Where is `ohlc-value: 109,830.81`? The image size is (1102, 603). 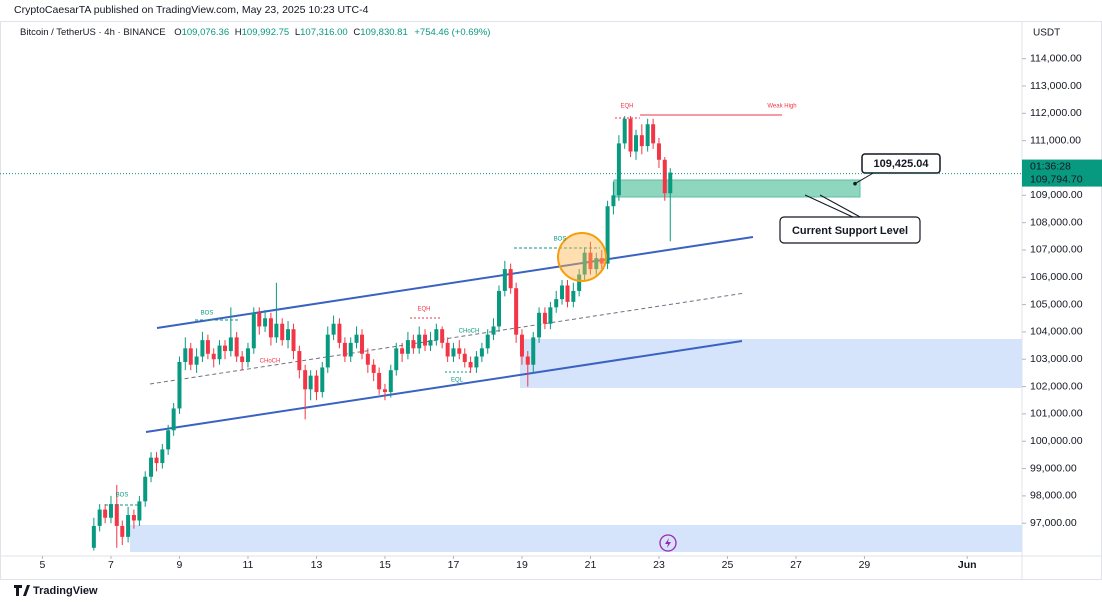
ohlc-value: 109,830.81 is located at coordinates (384, 32).